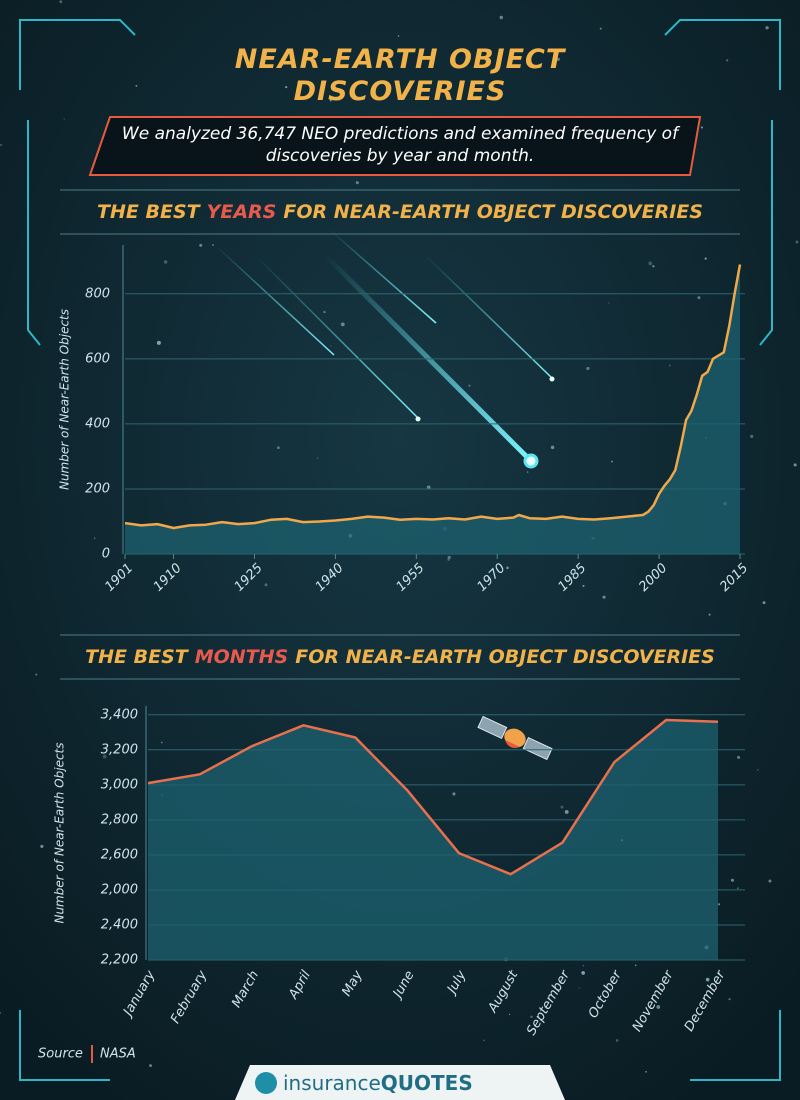  What do you see at coordinates (242, 657) in the screenshot?
I see `chart-title-highlight: MONTHS` at bounding box center [242, 657].